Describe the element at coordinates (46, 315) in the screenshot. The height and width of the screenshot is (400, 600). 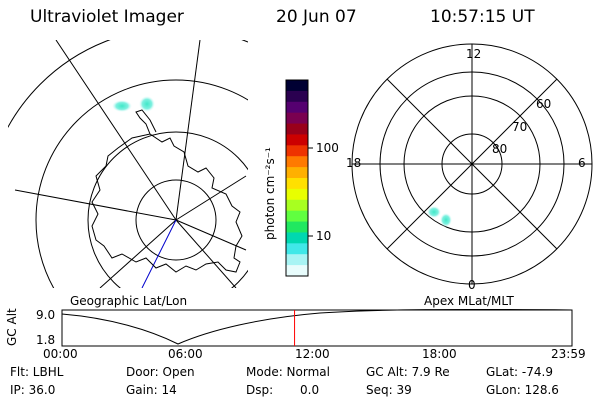
I see `altitude-ytick: 9.0` at that location.